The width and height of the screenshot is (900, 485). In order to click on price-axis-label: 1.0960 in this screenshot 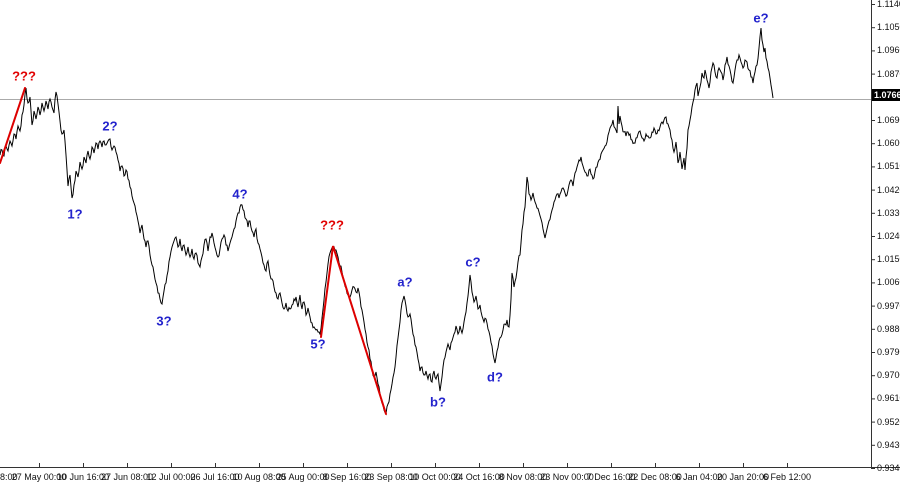, I will do `click(888, 50)`.